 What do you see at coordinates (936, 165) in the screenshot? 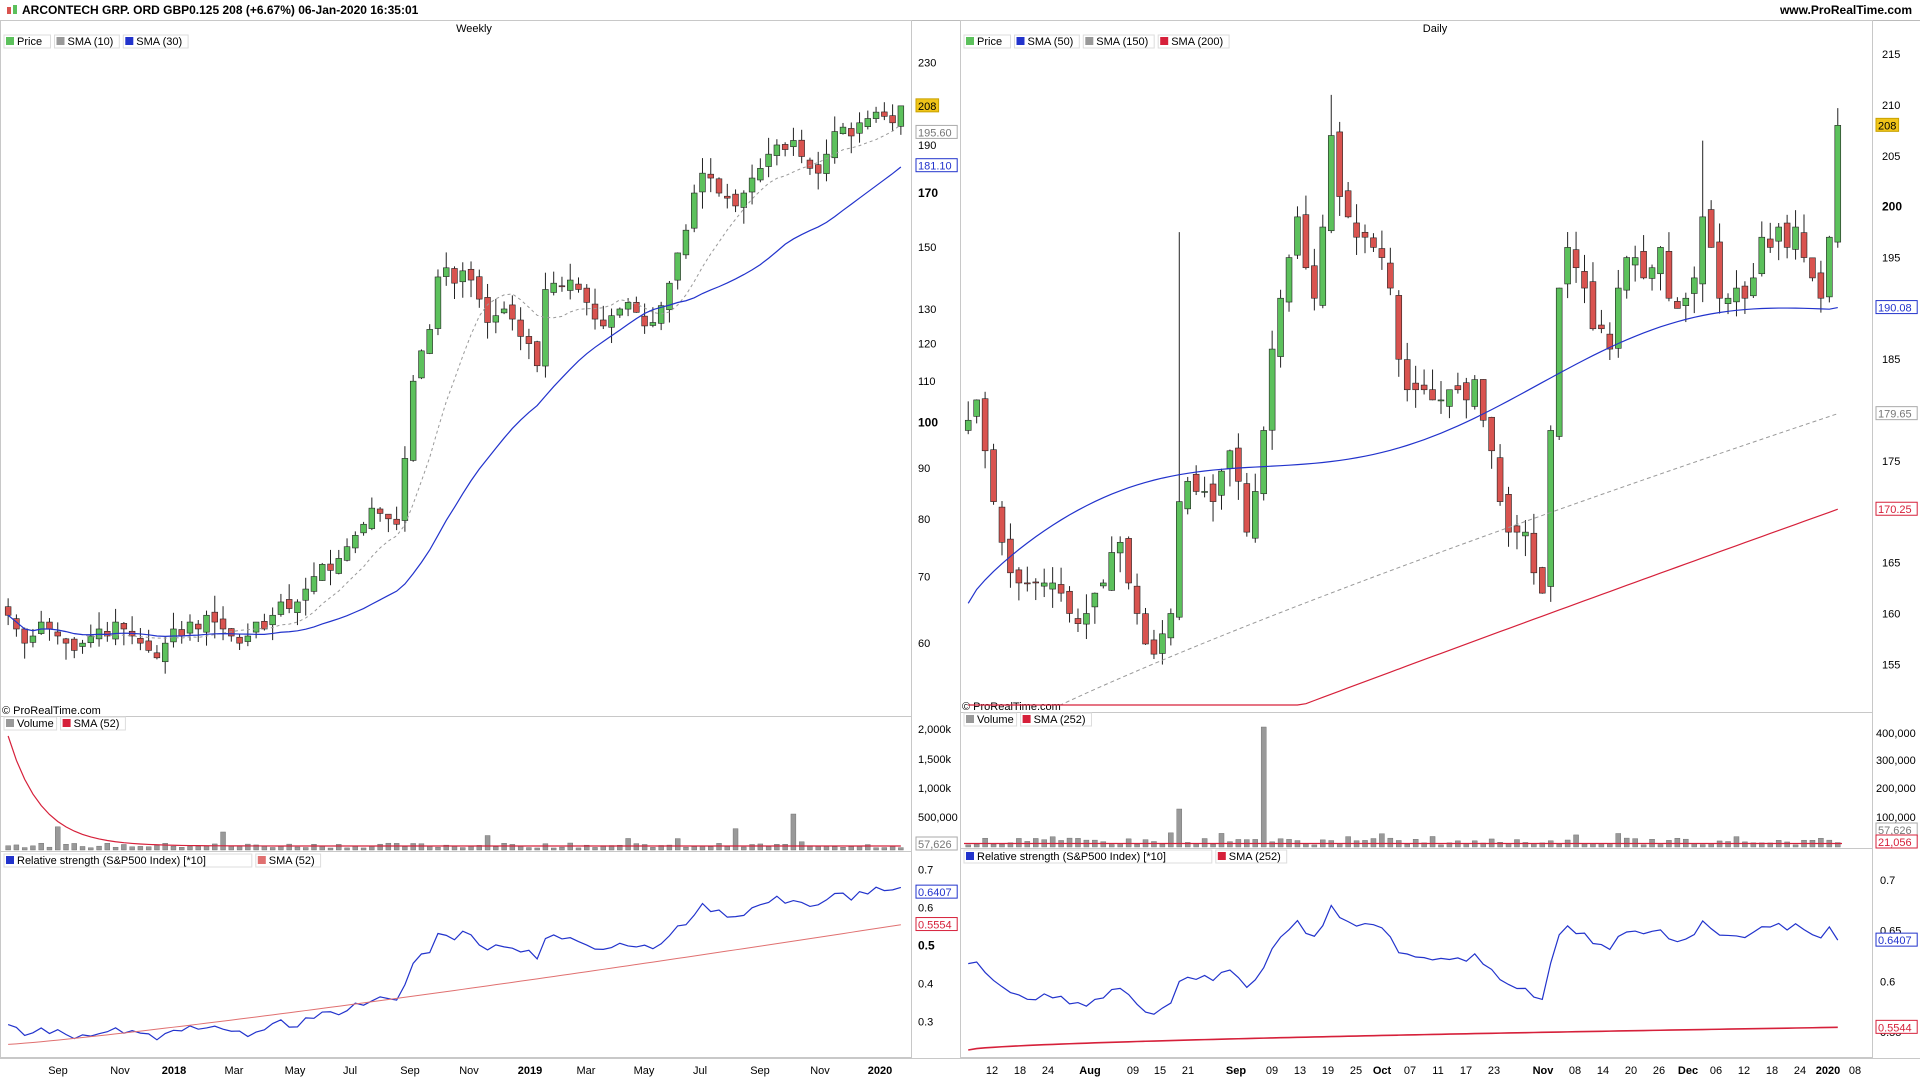
I see `weekly-sma30-tag-box` at bounding box center [936, 165].